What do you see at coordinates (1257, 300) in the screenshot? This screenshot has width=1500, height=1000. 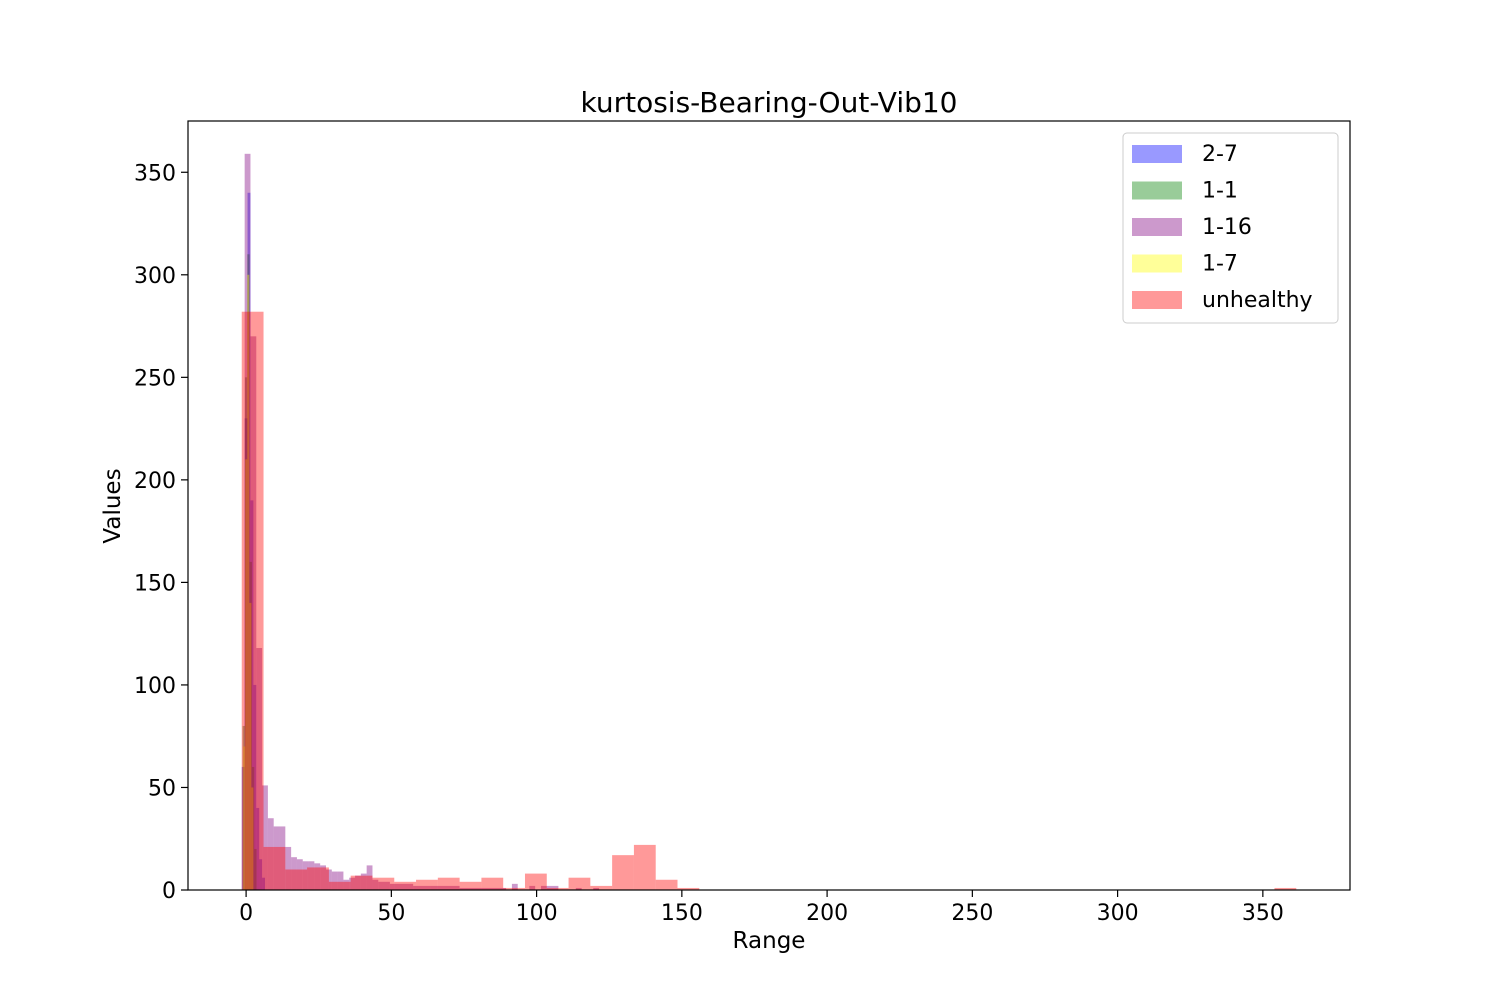 I see `legend-label-unhealthy: unhealthy` at bounding box center [1257, 300].